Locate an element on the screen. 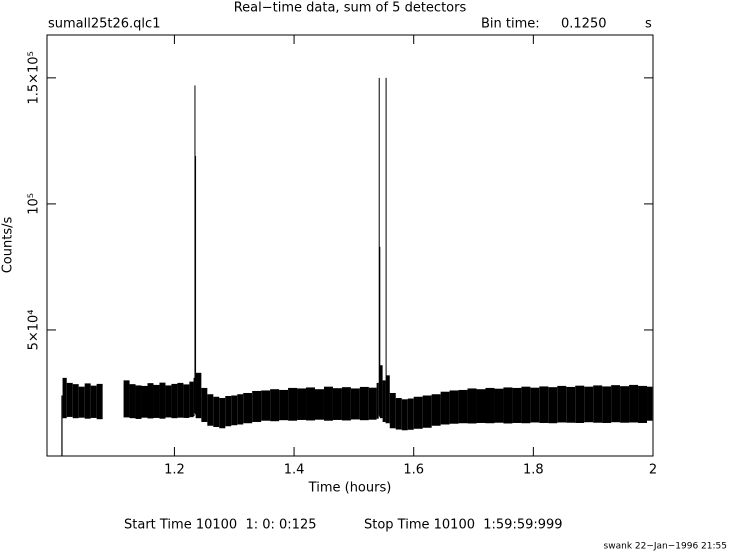 Image resolution: width=729 pixels, height=551 pixels. y-tick-label: 10⁵ is located at coordinates (34, 204).